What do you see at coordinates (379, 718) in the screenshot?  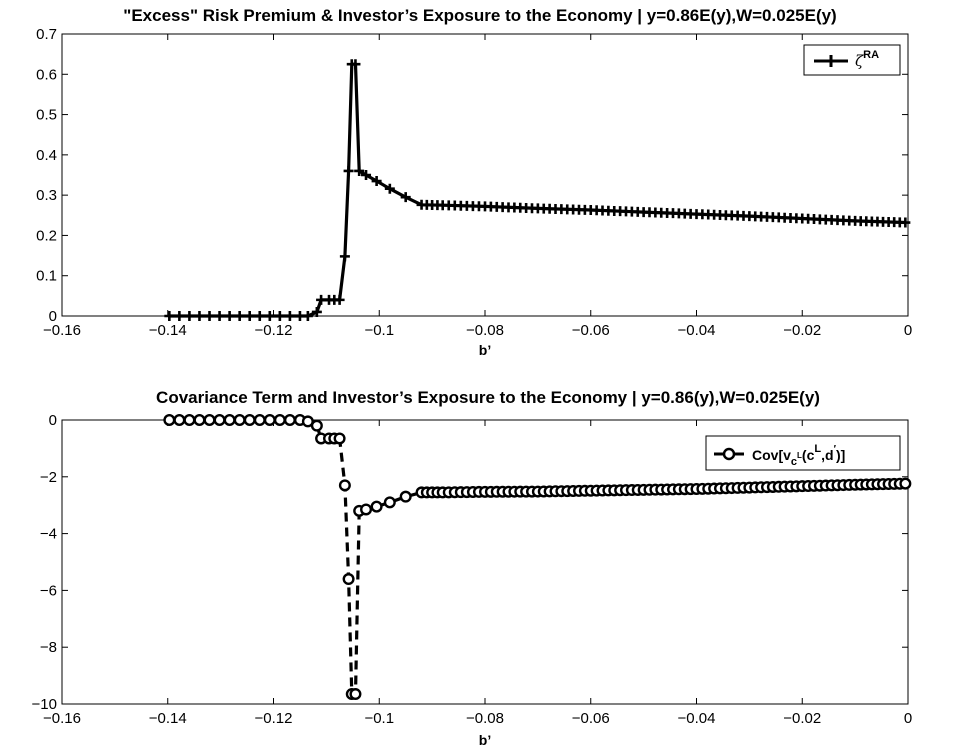 I see `bottom-xtick-label: −0.1` at bounding box center [379, 718].